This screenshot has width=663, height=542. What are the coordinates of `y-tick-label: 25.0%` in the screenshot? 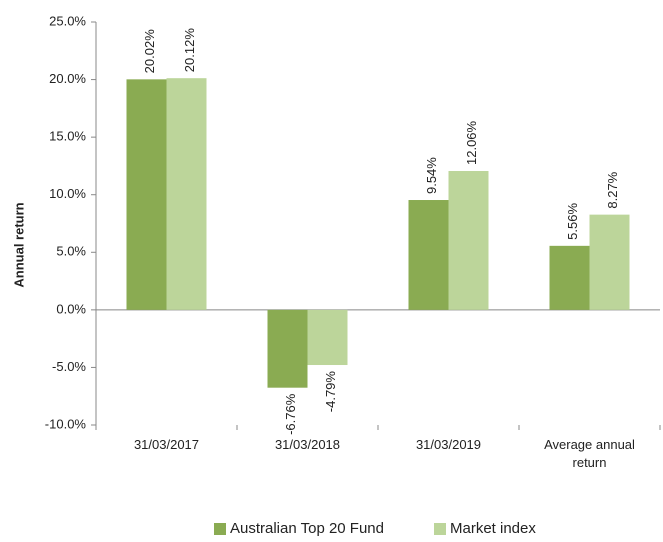 It's located at (67, 20).